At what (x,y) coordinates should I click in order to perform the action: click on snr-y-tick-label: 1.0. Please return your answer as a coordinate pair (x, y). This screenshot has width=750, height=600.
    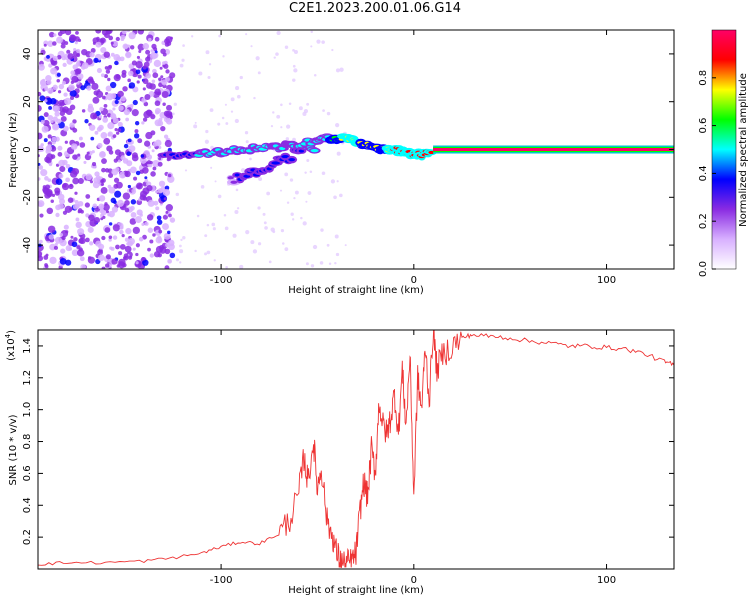
    Looking at the image, I should click on (27, 410).